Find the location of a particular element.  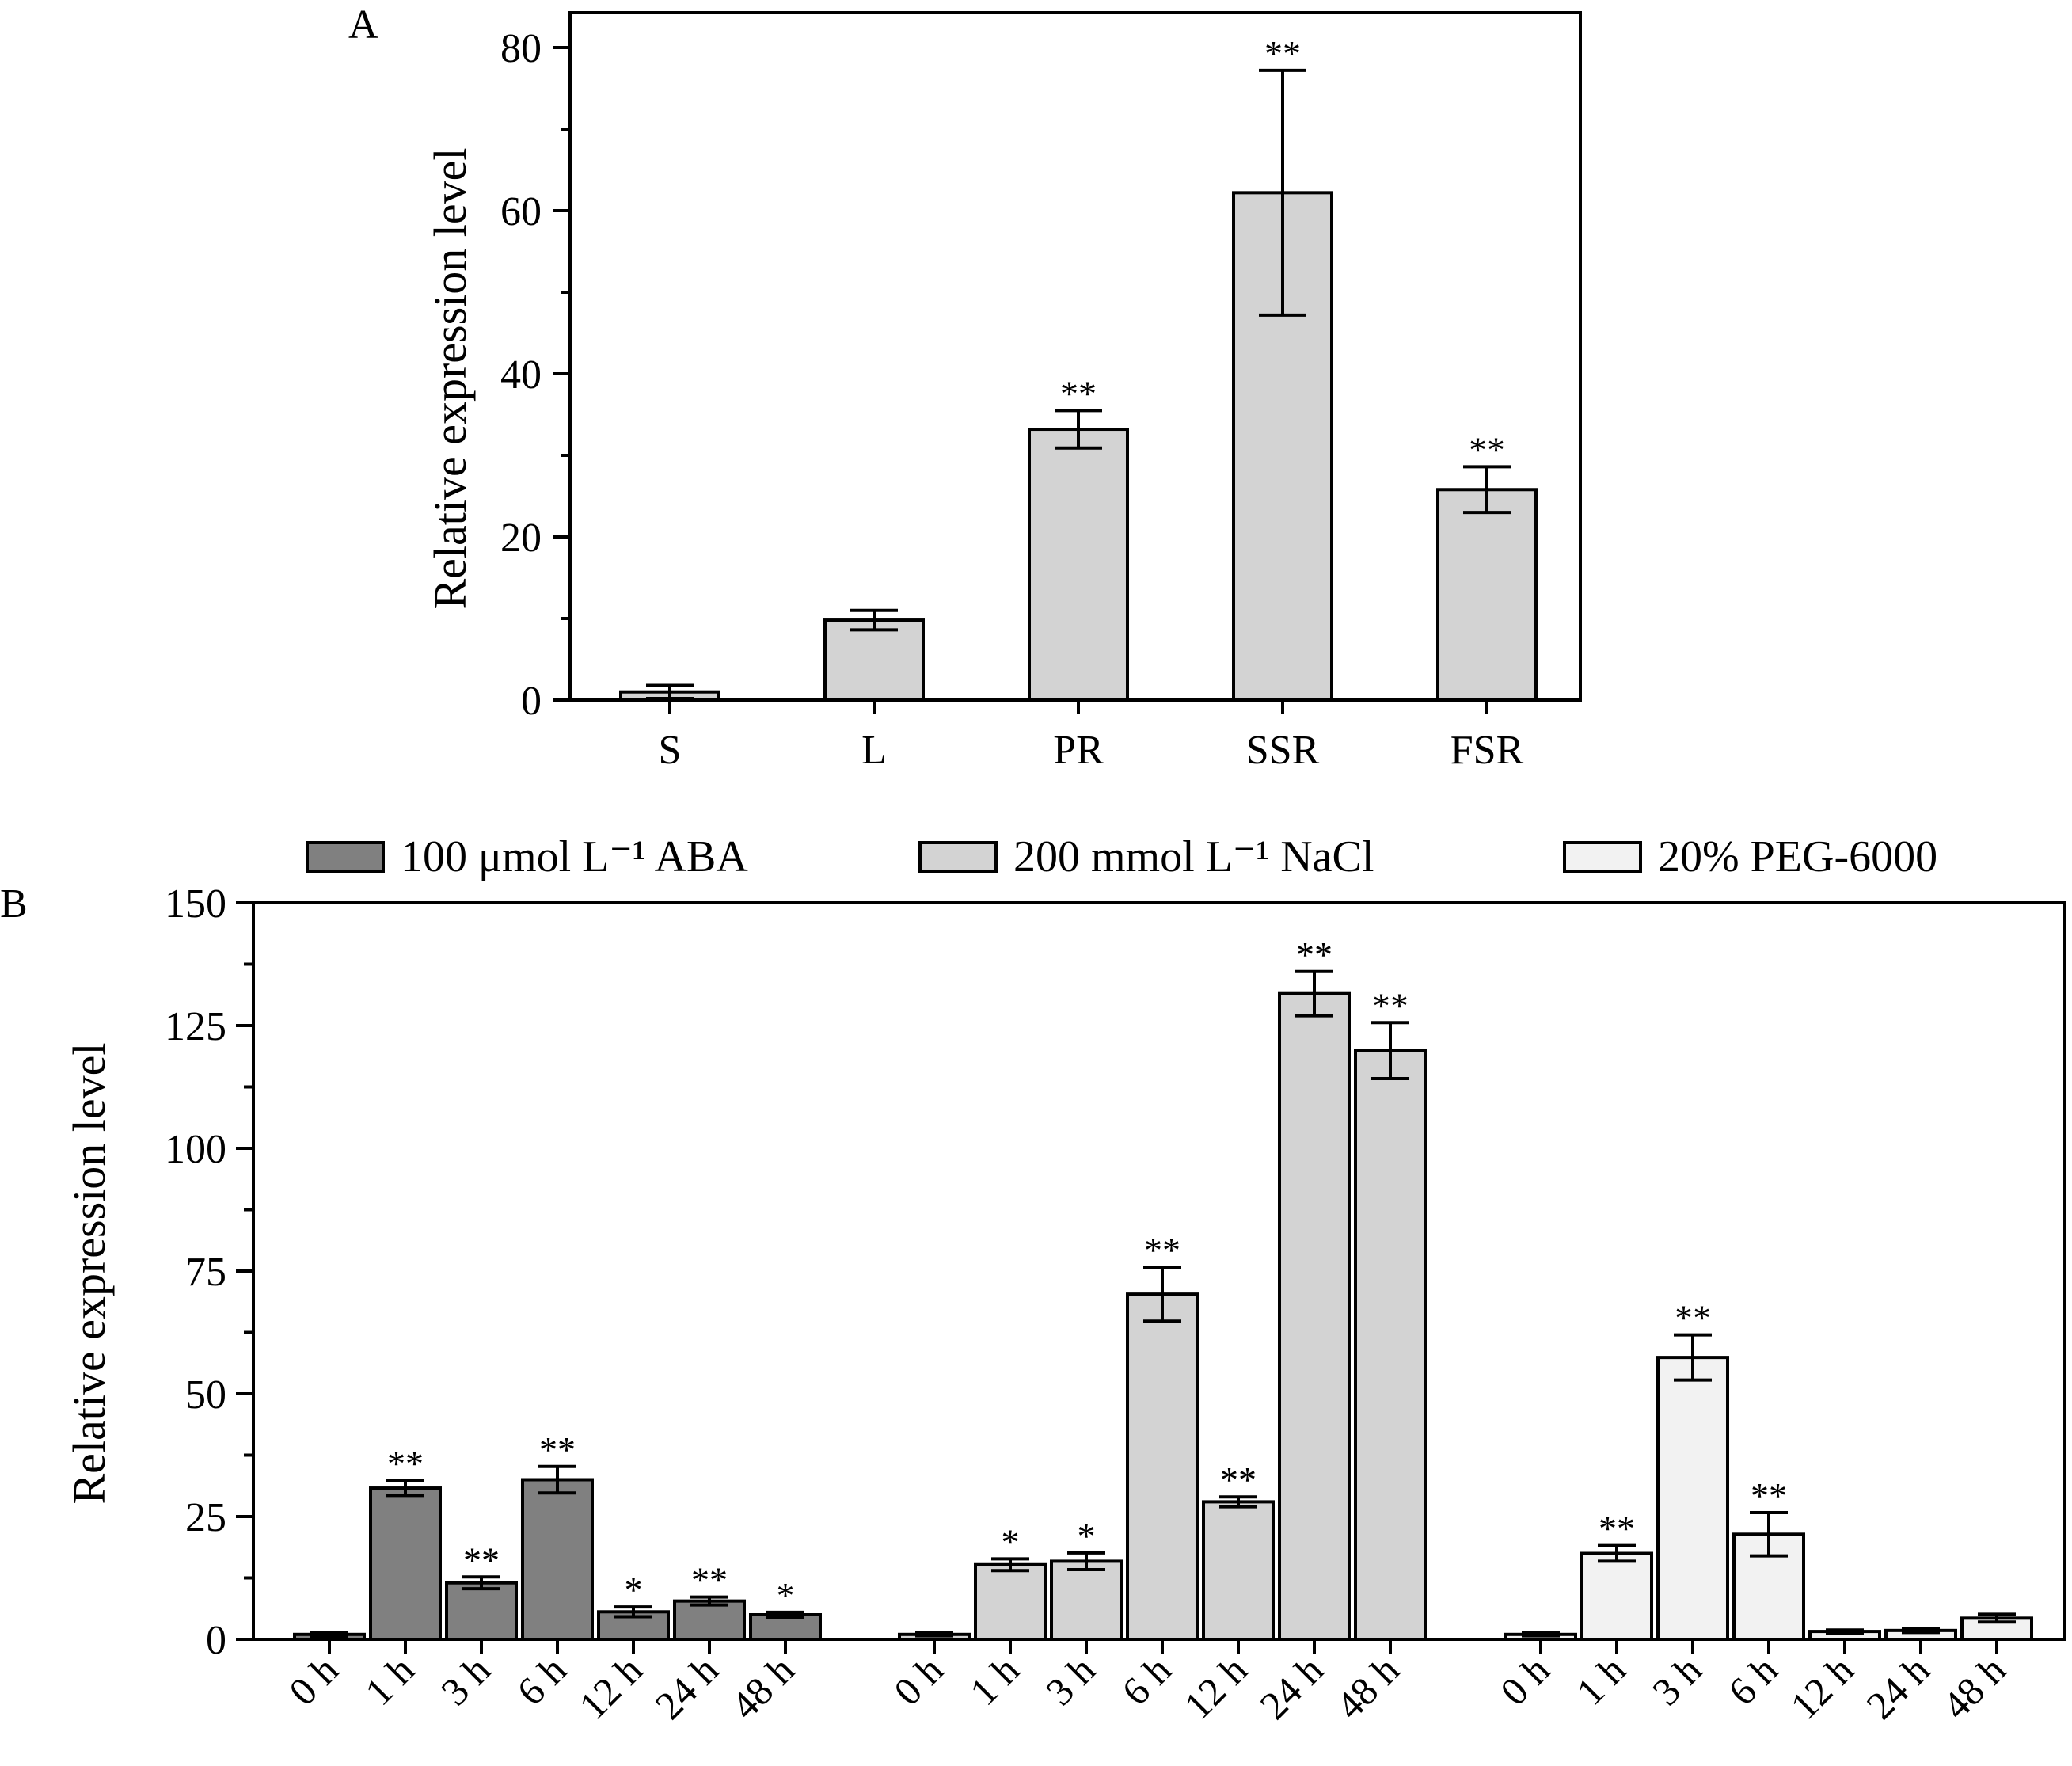

panel-b-y-tick-label: 125 is located at coordinates (195, 1026).